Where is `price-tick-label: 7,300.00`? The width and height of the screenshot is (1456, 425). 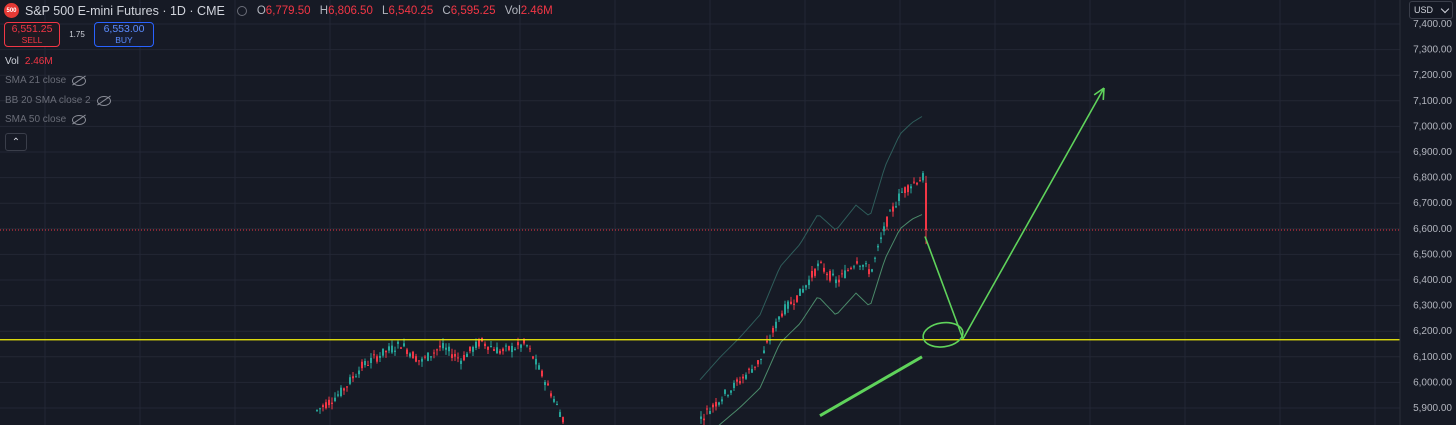 price-tick-label: 7,300.00 is located at coordinates (1432, 50).